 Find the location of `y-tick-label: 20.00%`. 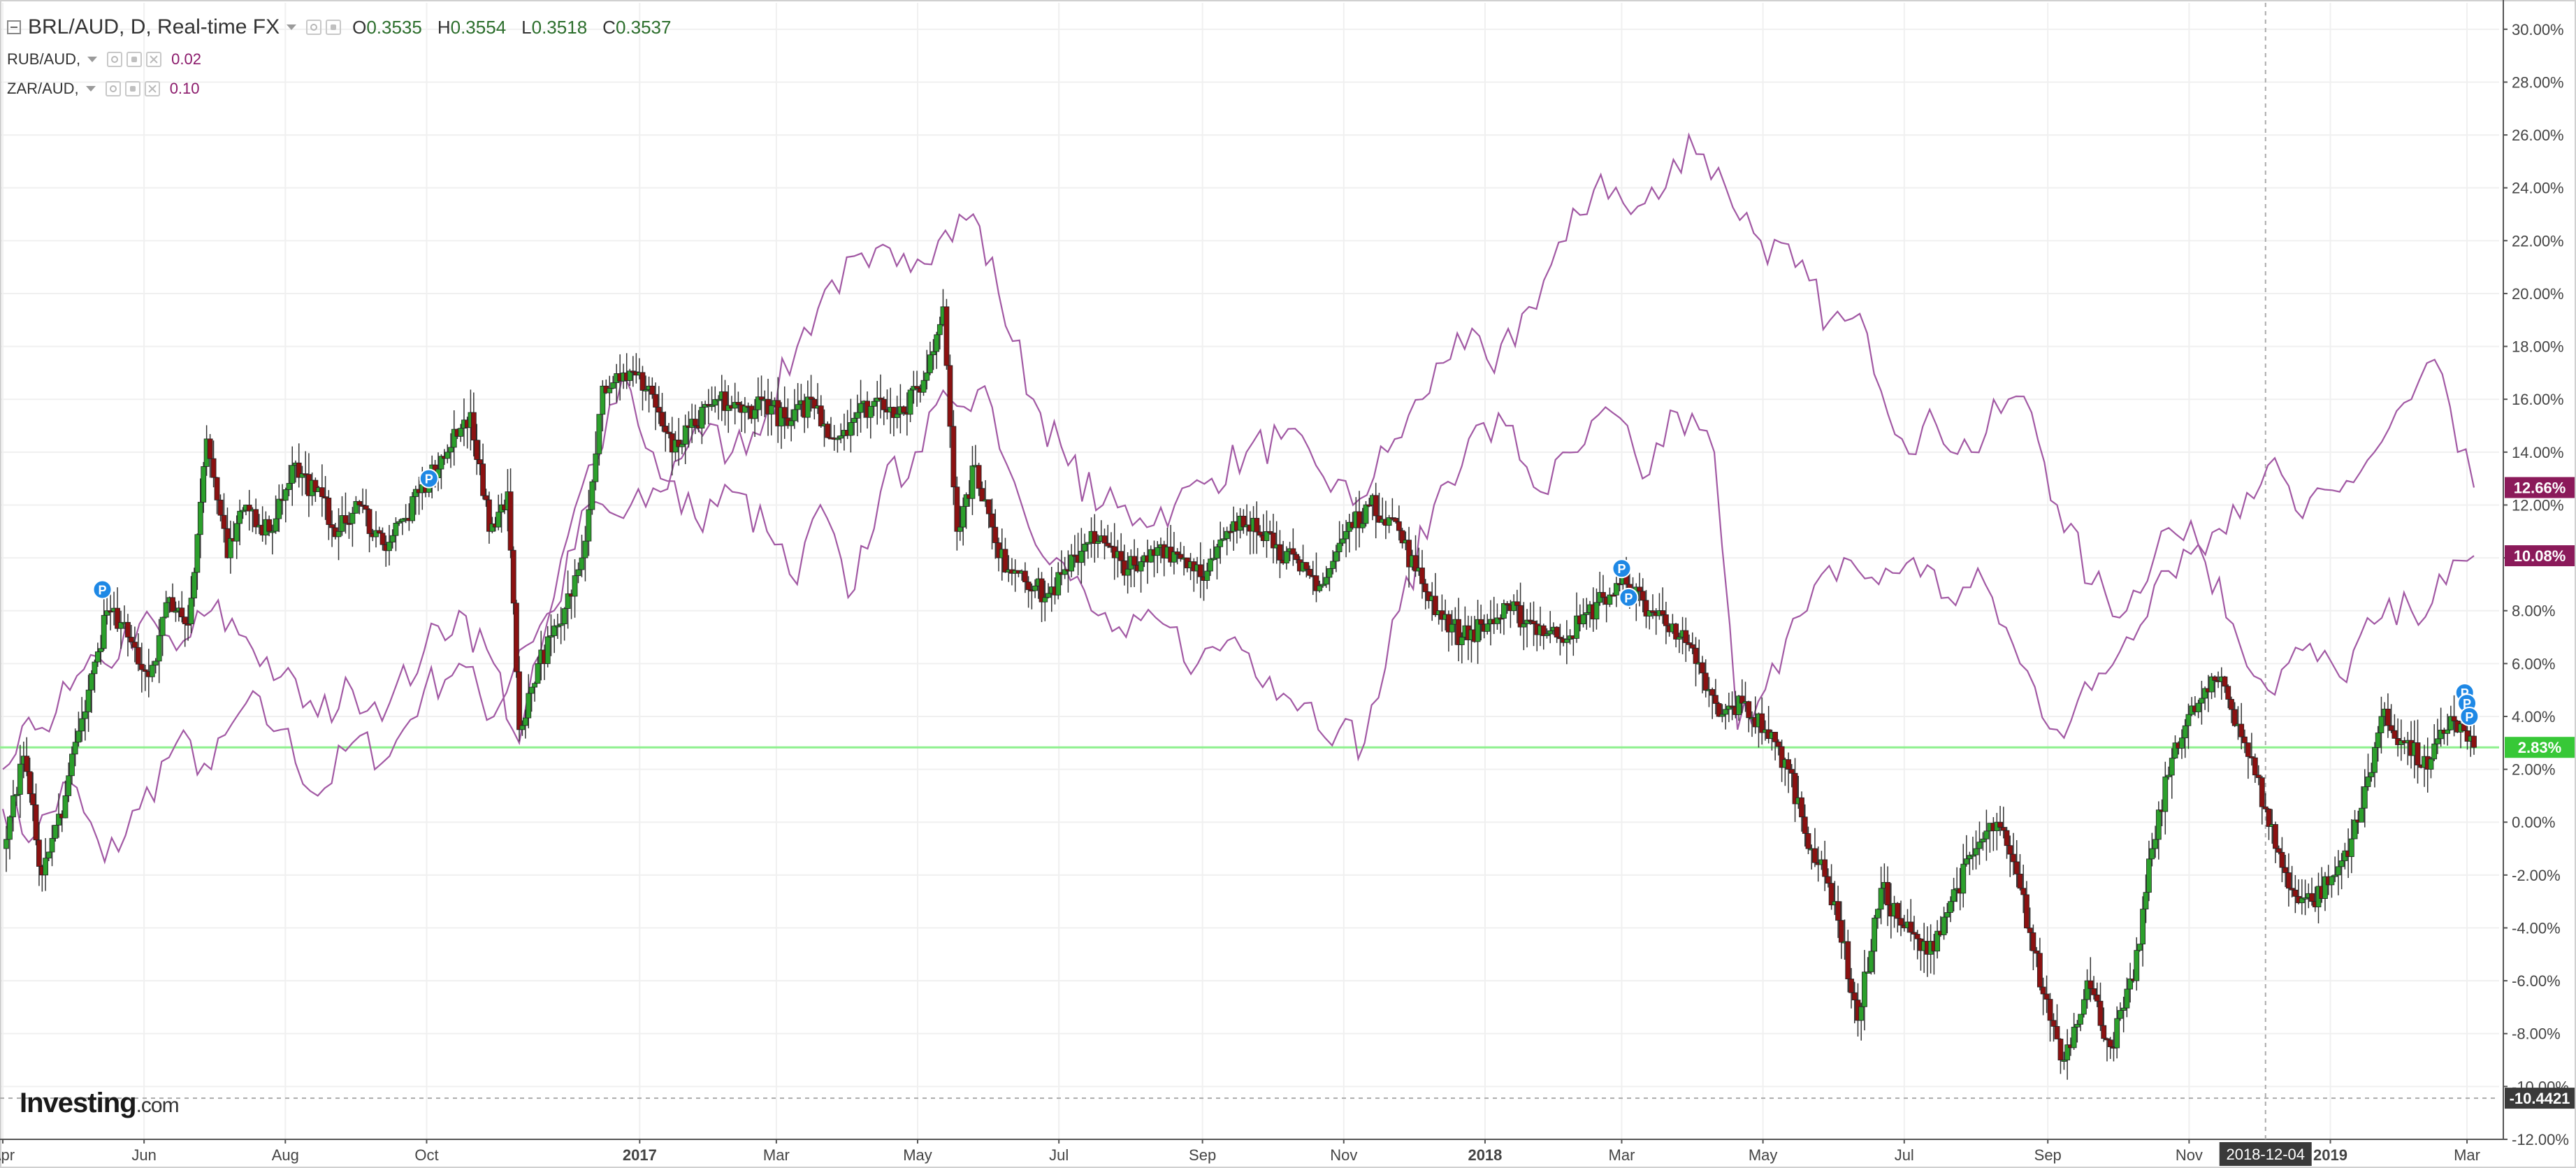

y-tick-label: 20.00% is located at coordinates (2538, 294).